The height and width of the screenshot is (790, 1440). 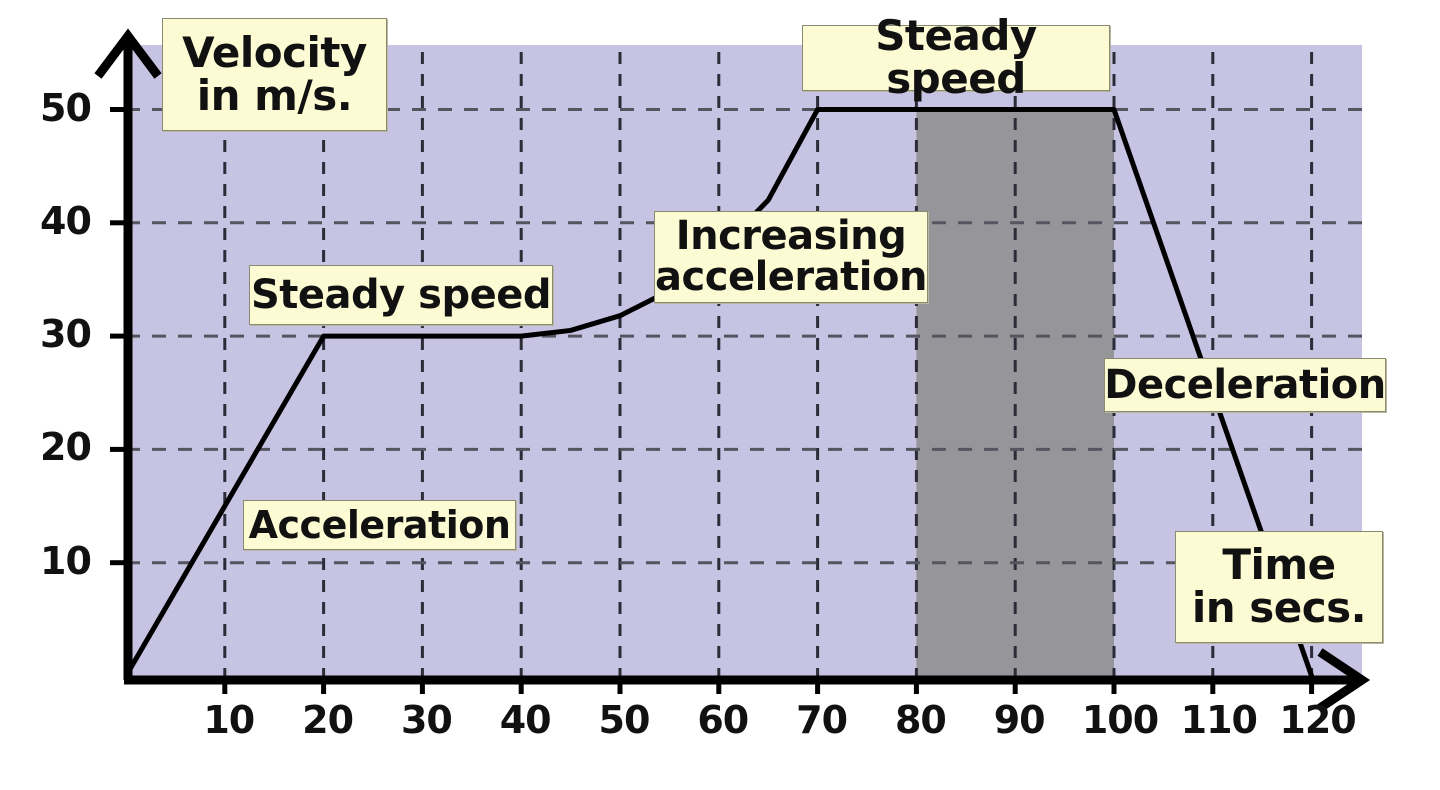 I want to click on y-axis-title: Velocity in m/s., so click(x=274, y=74).